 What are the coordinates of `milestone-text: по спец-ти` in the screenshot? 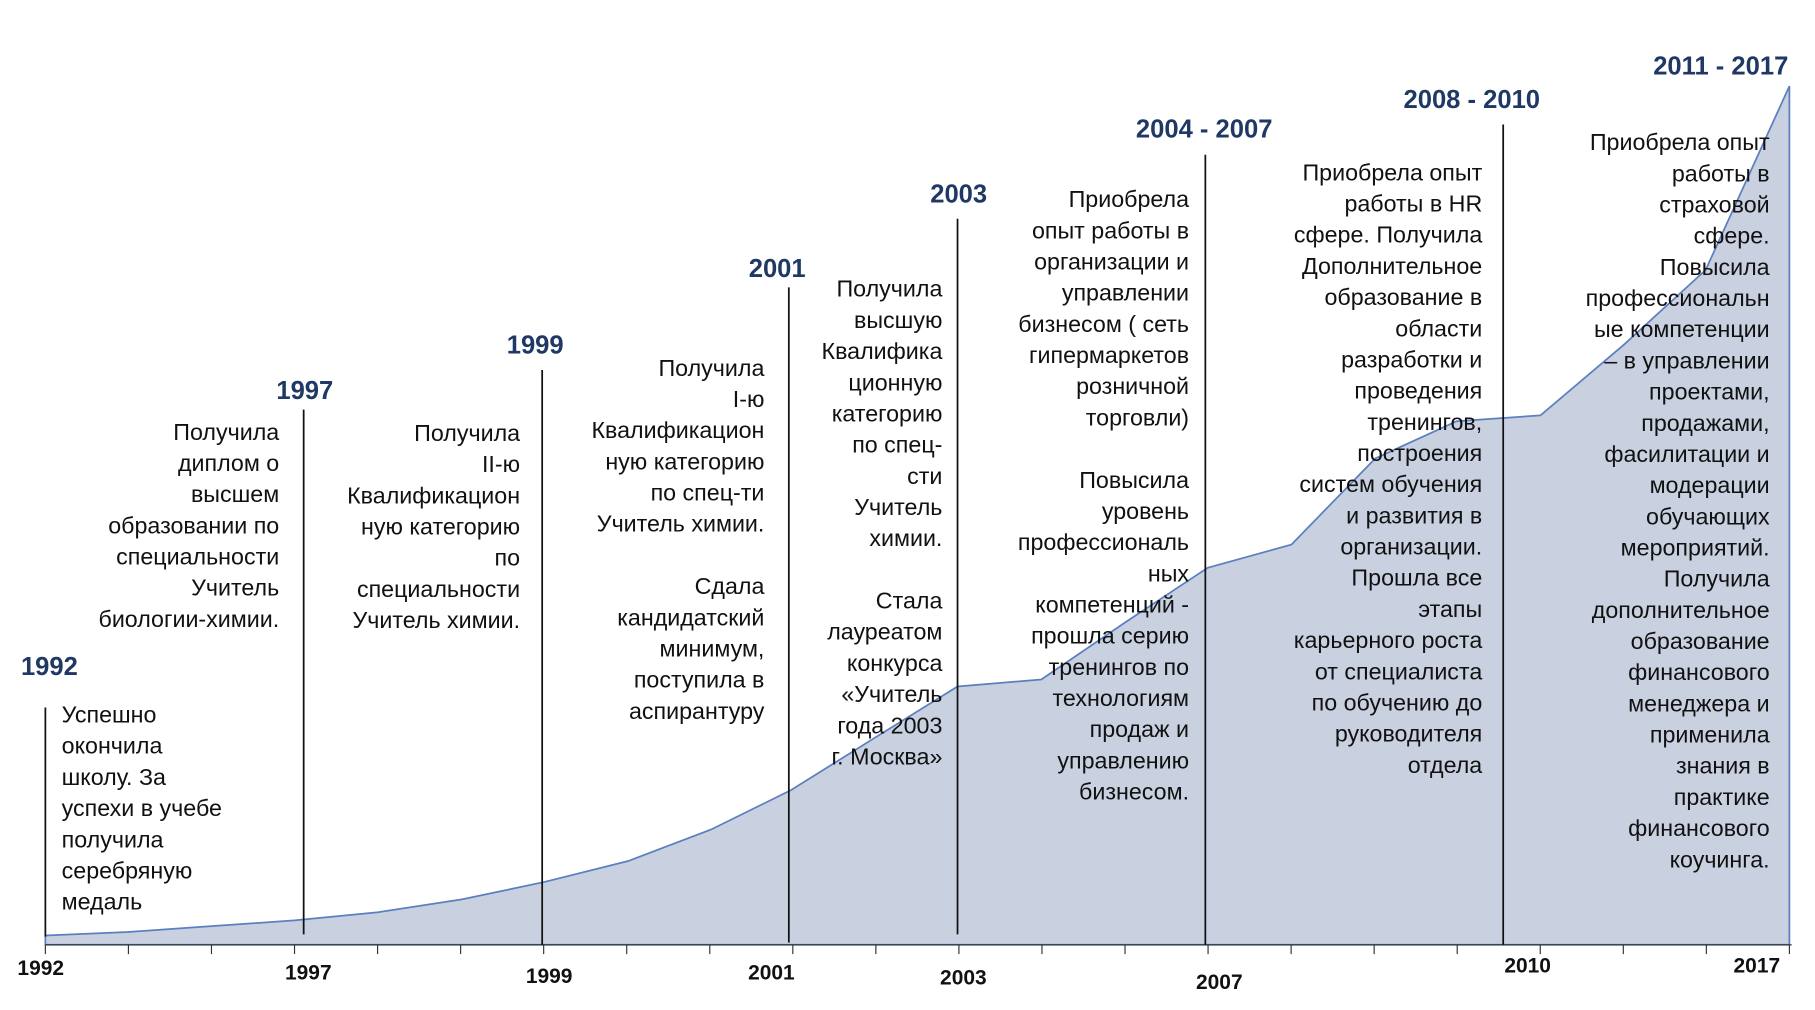 It's located at (708, 493).